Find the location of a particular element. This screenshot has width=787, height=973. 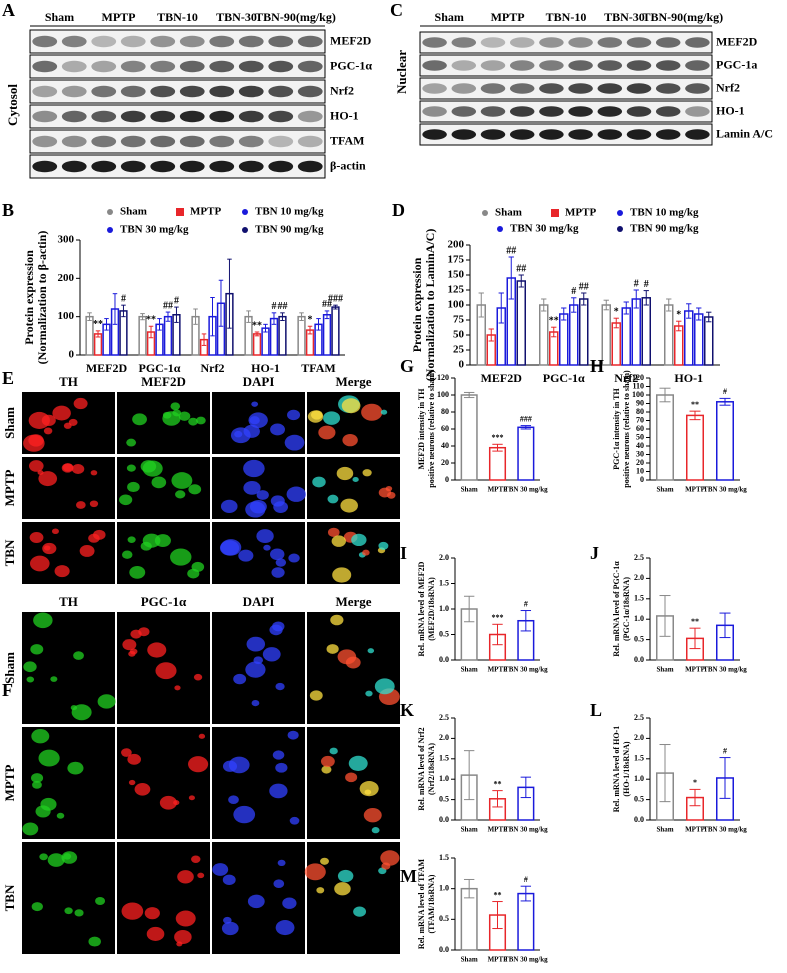

y-tick-label: 75 is located at coordinates (459, 320).